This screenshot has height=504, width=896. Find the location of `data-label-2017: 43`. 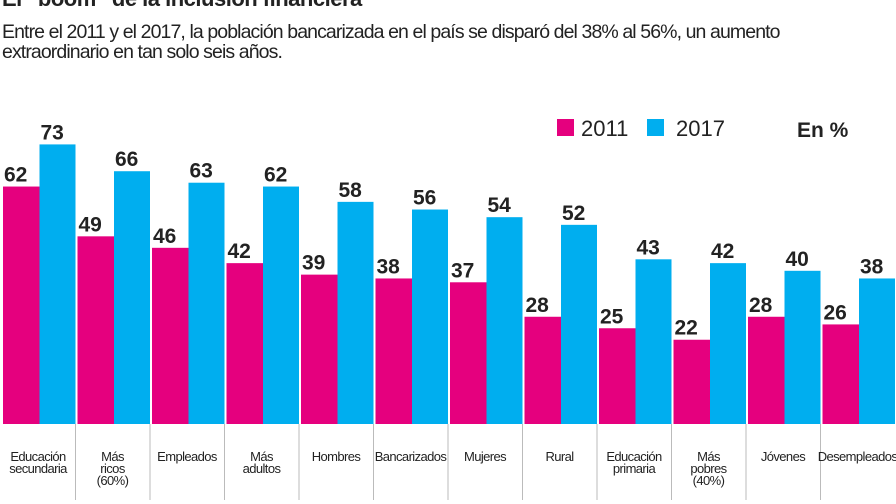

data-label-2017: 43 is located at coordinates (648, 247).